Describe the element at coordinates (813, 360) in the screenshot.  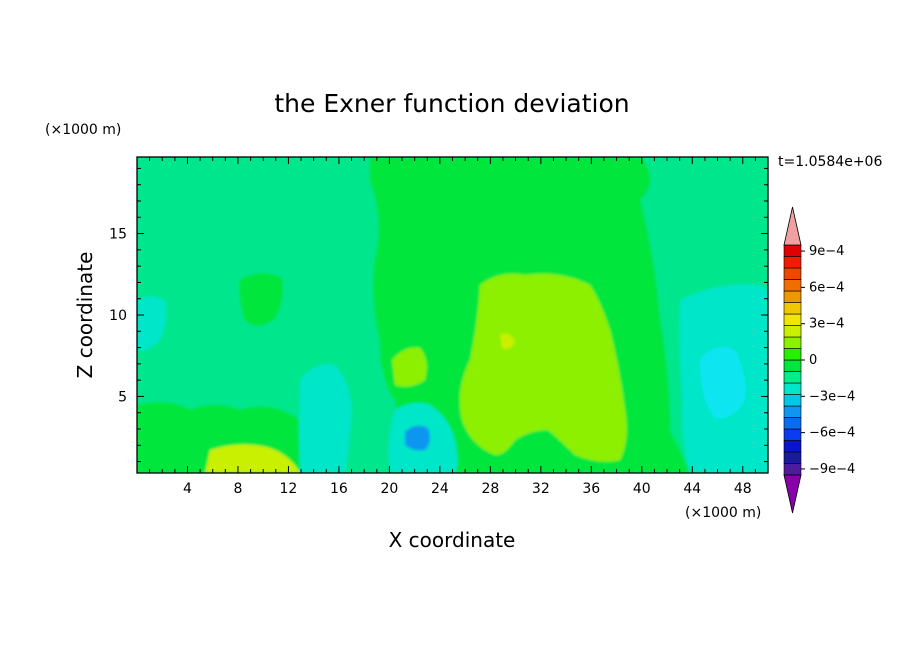
I see `colorbar-tick-label: 0` at that location.